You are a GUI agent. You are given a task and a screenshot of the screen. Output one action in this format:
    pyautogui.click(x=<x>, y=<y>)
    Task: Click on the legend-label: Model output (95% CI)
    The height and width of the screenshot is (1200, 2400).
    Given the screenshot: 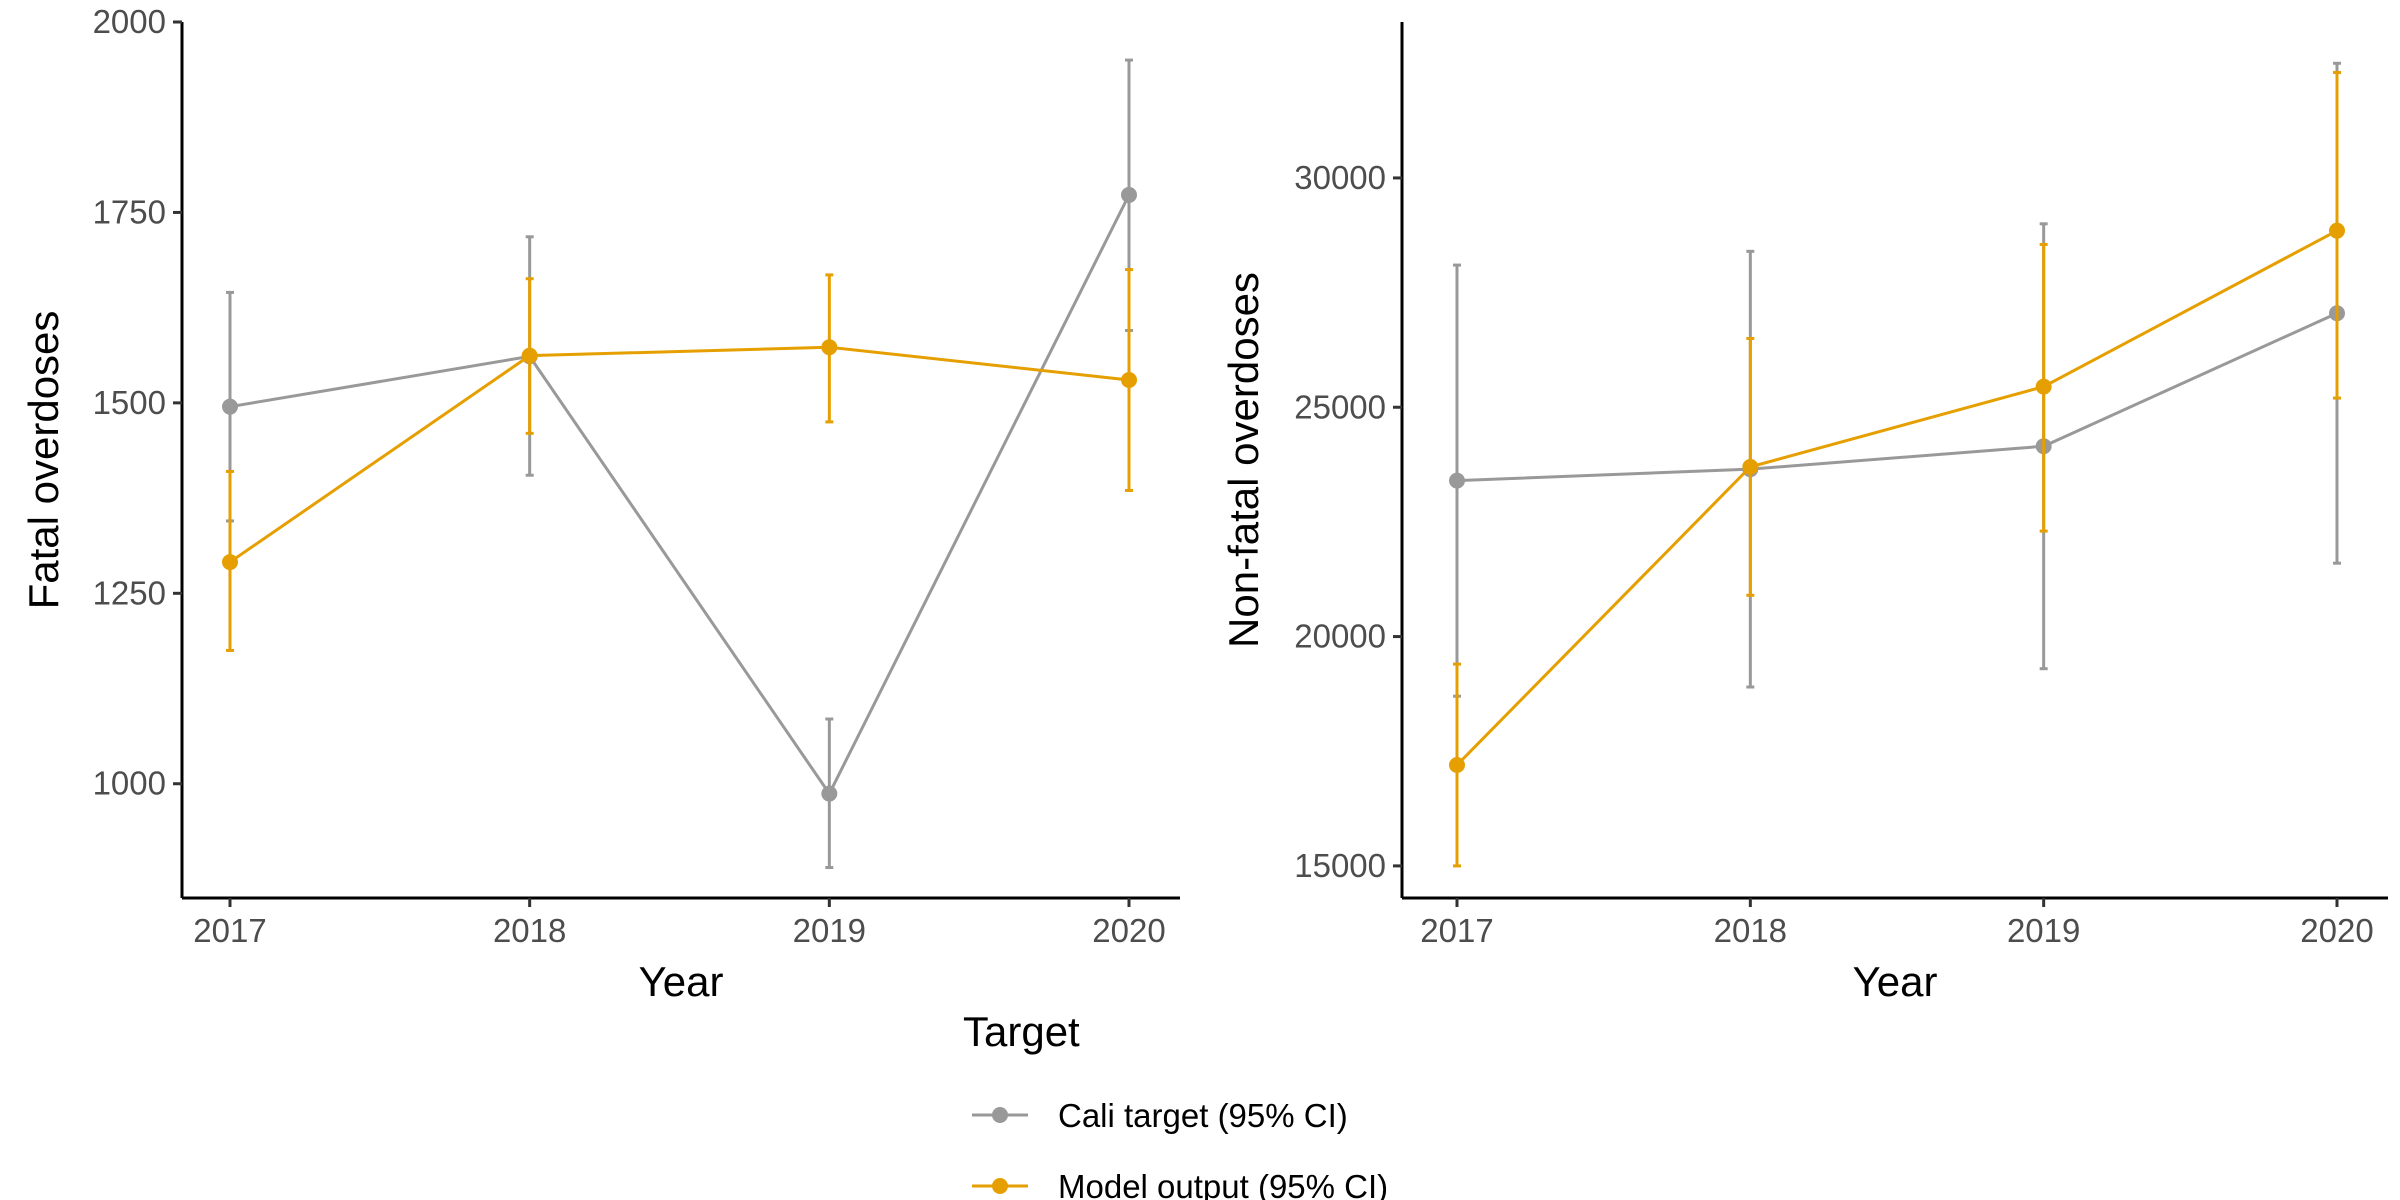 What is the action you would take?
    pyautogui.click(x=1223, y=1184)
    